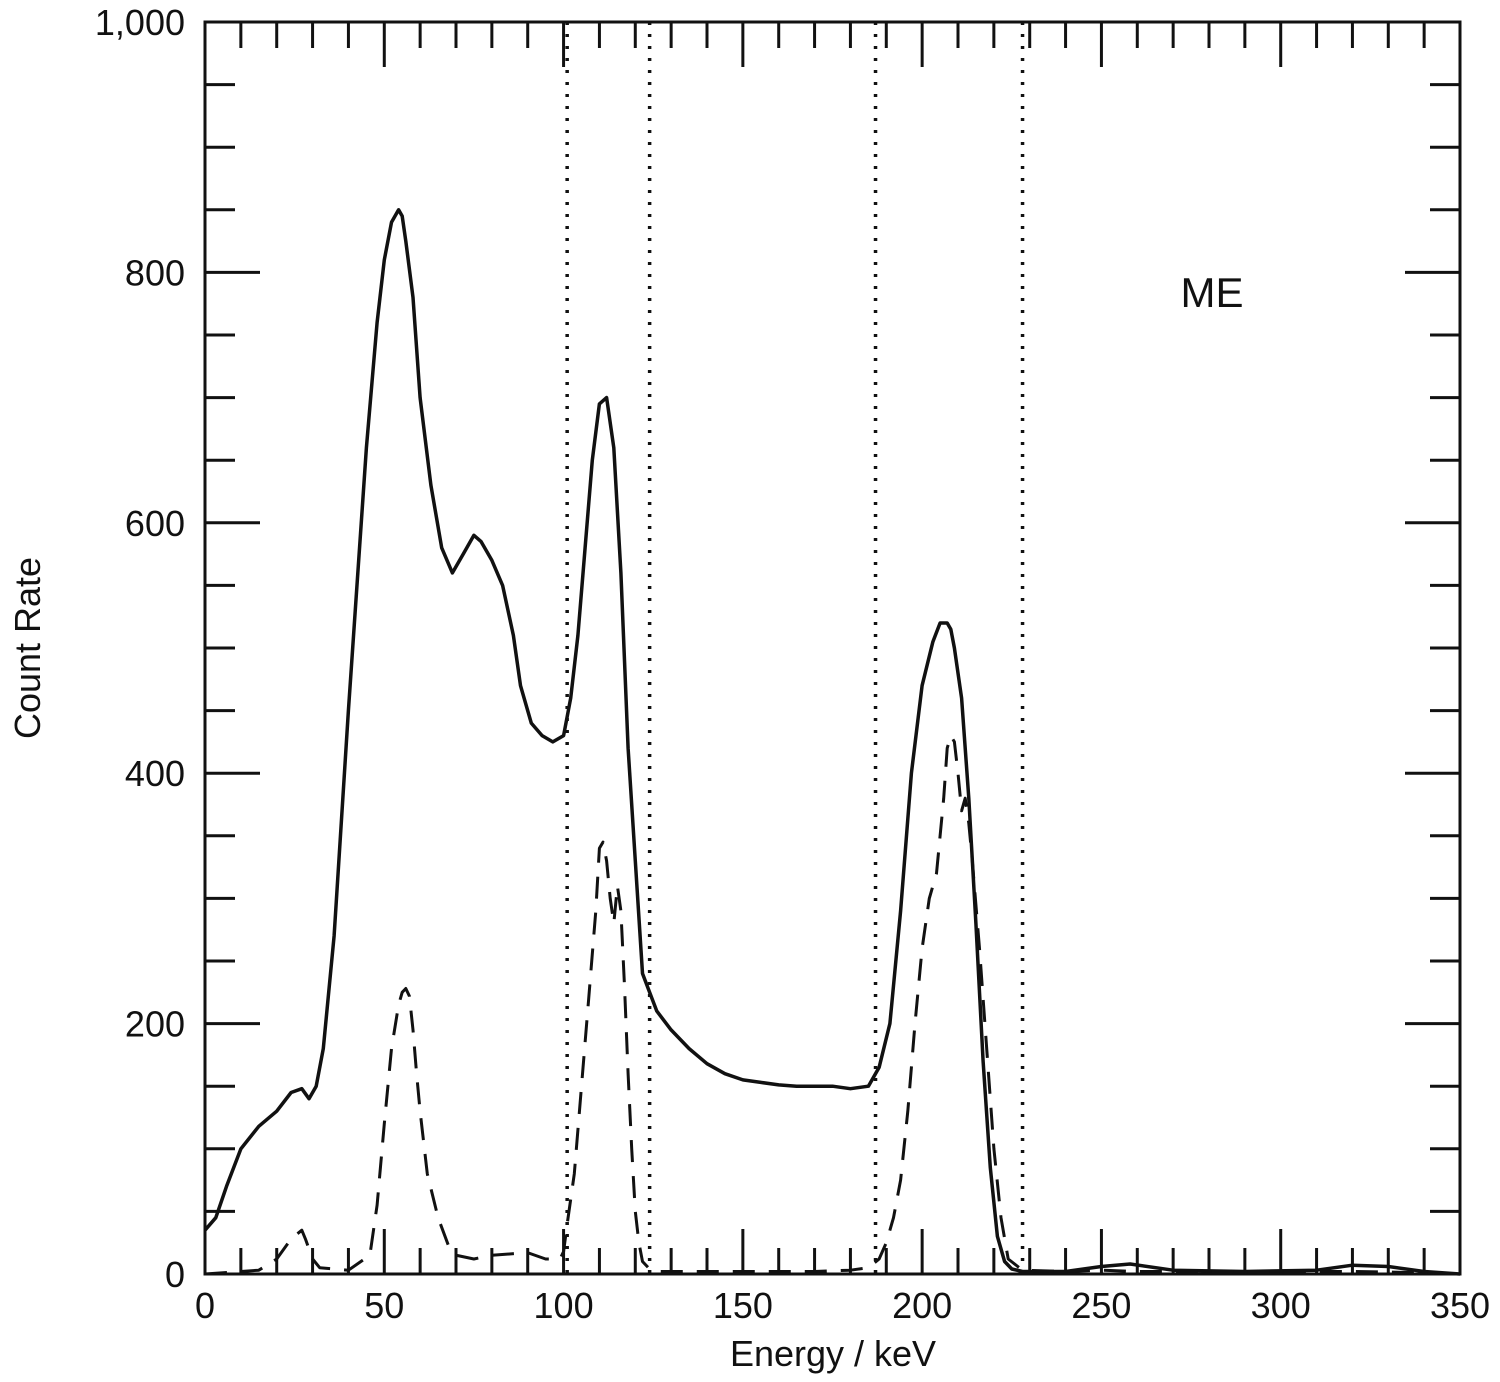 Image resolution: width=1500 pixels, height=1382 pixels. What do you see at coordinates (1101, 1305) in the screenshot?
I see `x-tick-label: 250` at bounding box center [1101, 1305].